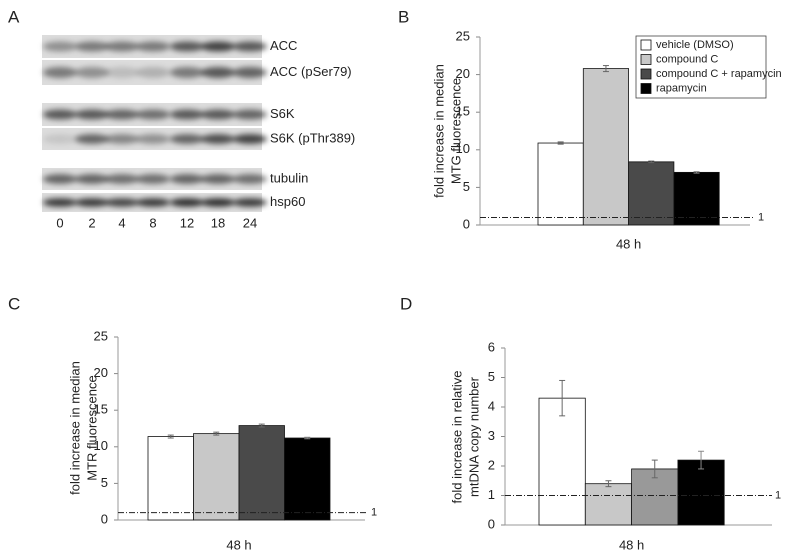  What do you see at coordinates (463, 148) in the screenshot?
I see `y-tick-label: 10` at bounding box center [463, 148].